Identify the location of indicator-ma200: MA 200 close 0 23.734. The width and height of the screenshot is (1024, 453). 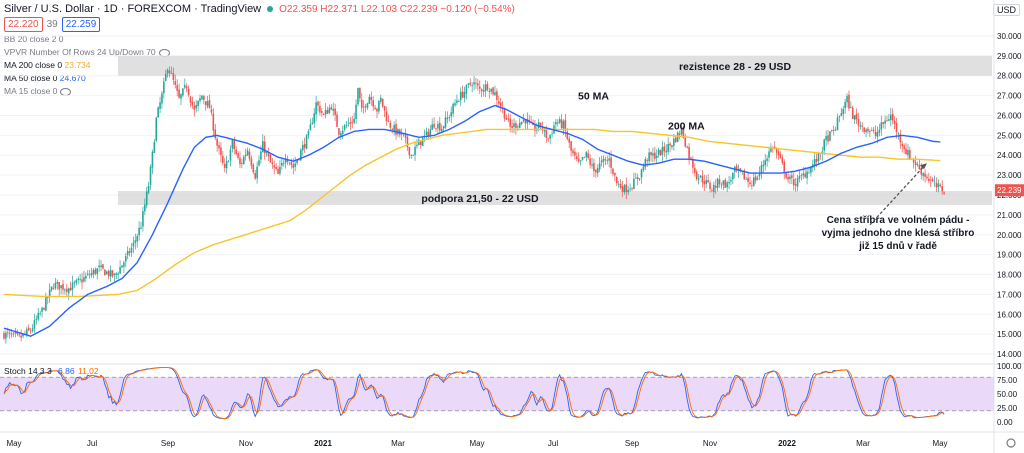
(47, 65).